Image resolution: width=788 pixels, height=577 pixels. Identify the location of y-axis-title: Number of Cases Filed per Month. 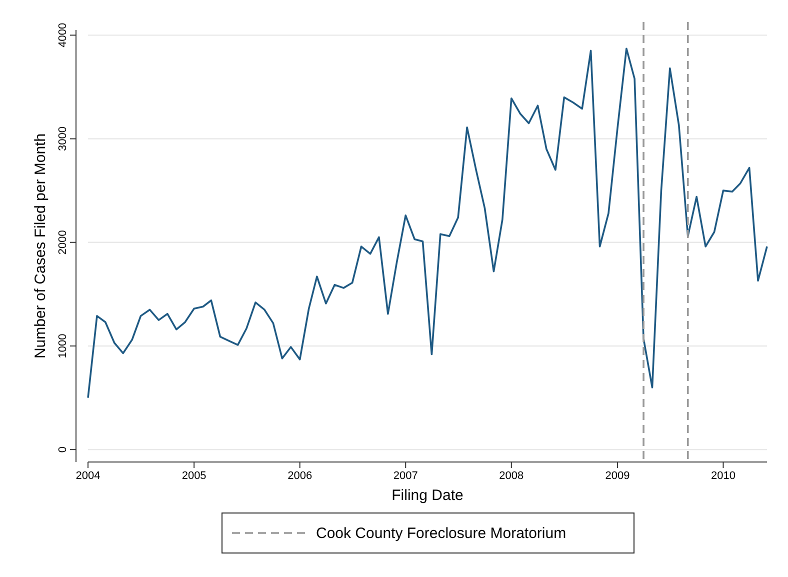
(40, 246).